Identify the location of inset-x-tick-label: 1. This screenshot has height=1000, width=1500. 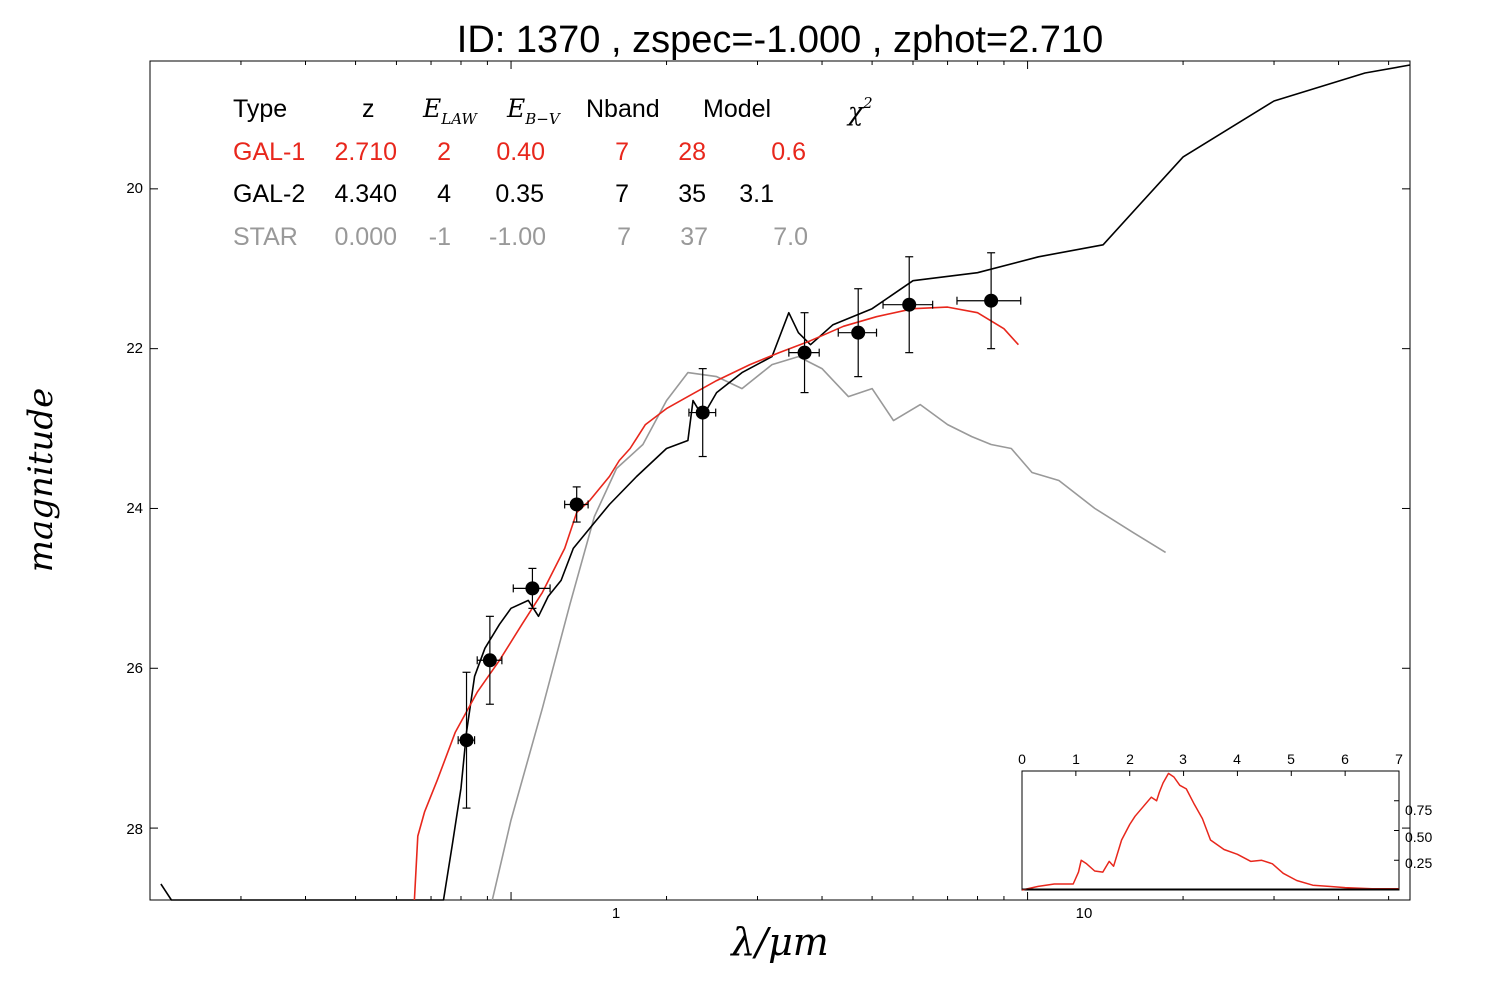
(1076, 759).